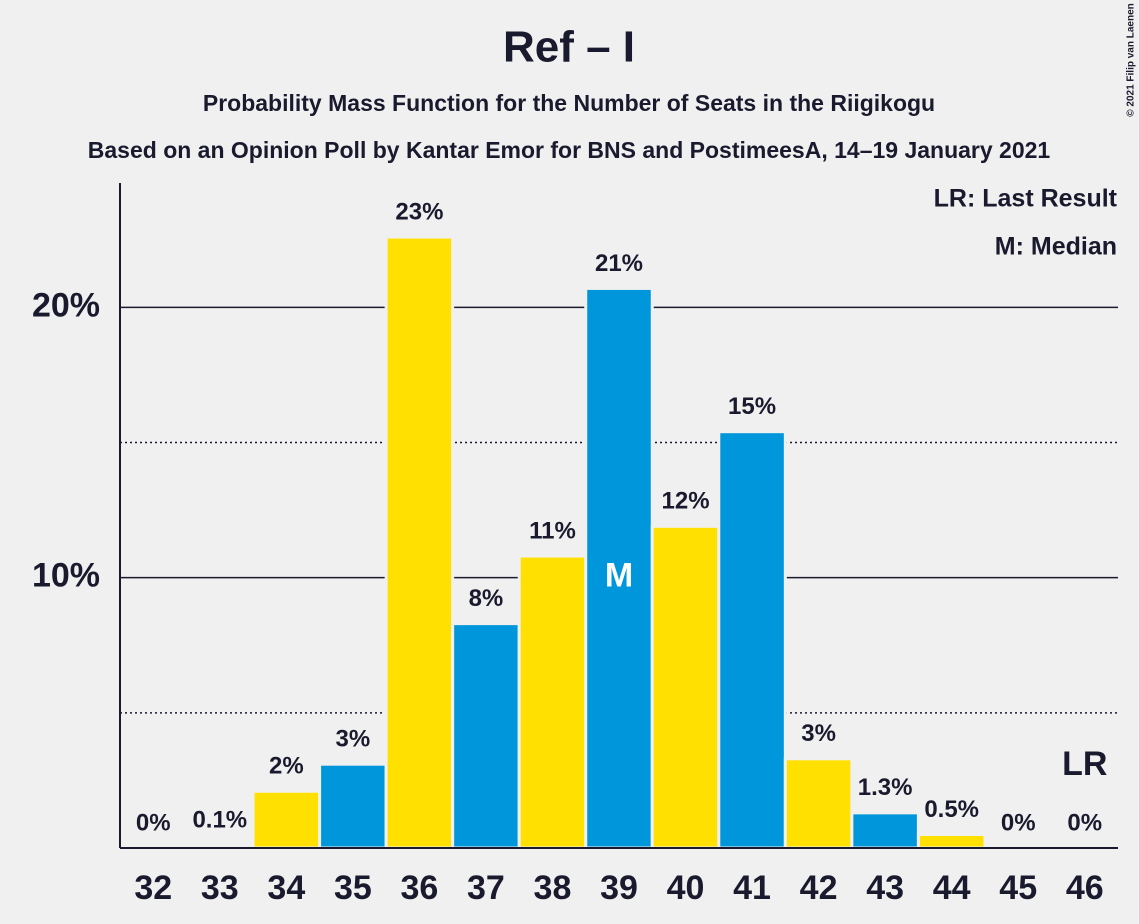 This screenshot has height=924, width=1139. What do you see at coordinates (1026, 199) in the screenshot?
I see `legend-entry: LR: Last Result` at bounding box center [1026, 199].